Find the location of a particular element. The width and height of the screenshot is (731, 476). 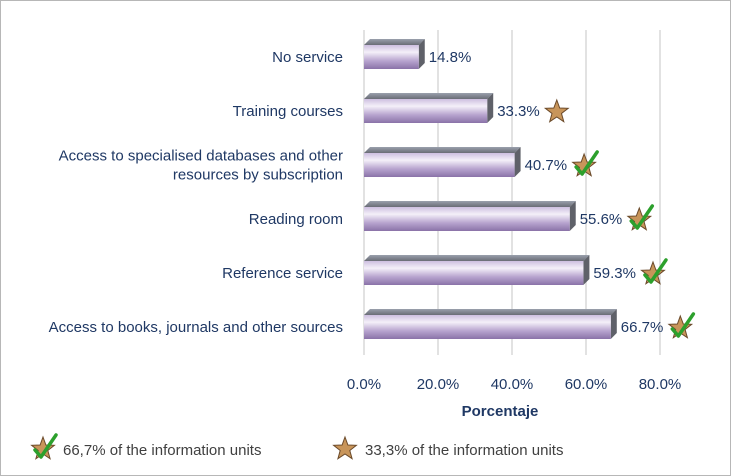

x-tick-label-4: 80.0% is located at coordinates (660, 384).